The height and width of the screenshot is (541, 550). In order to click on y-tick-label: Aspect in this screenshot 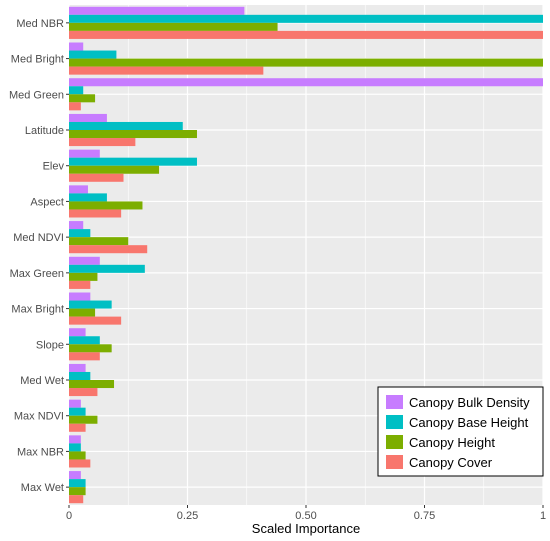, I will do `click(47, 202)`.